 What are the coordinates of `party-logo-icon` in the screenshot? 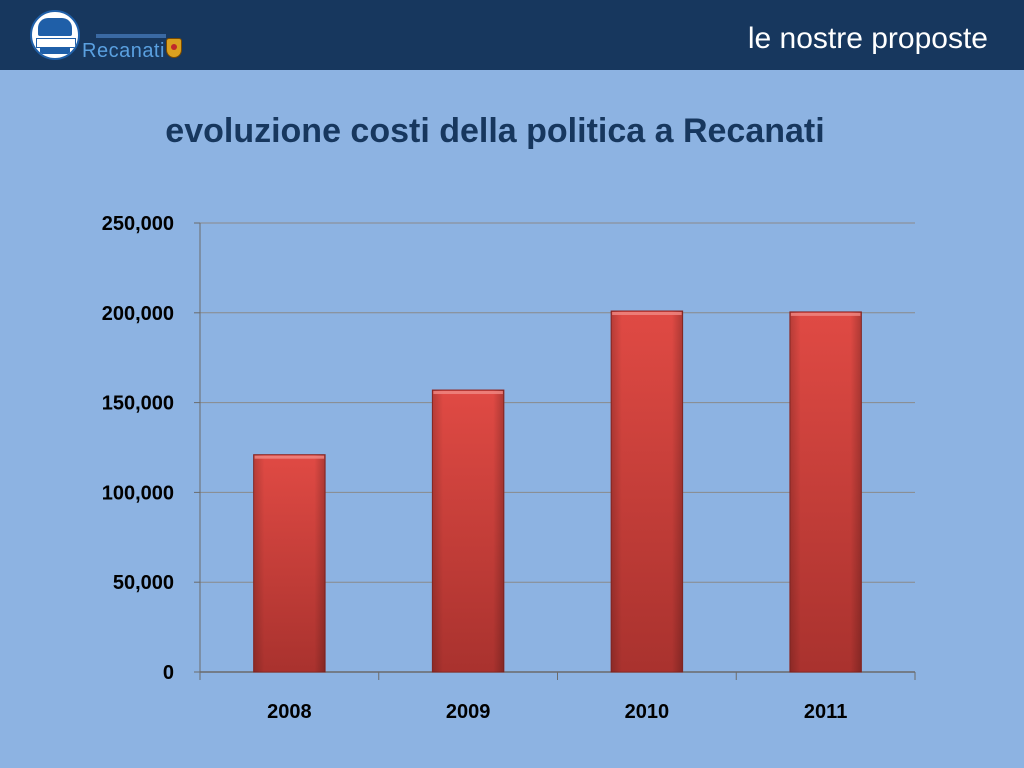 It's located at (55, 35).